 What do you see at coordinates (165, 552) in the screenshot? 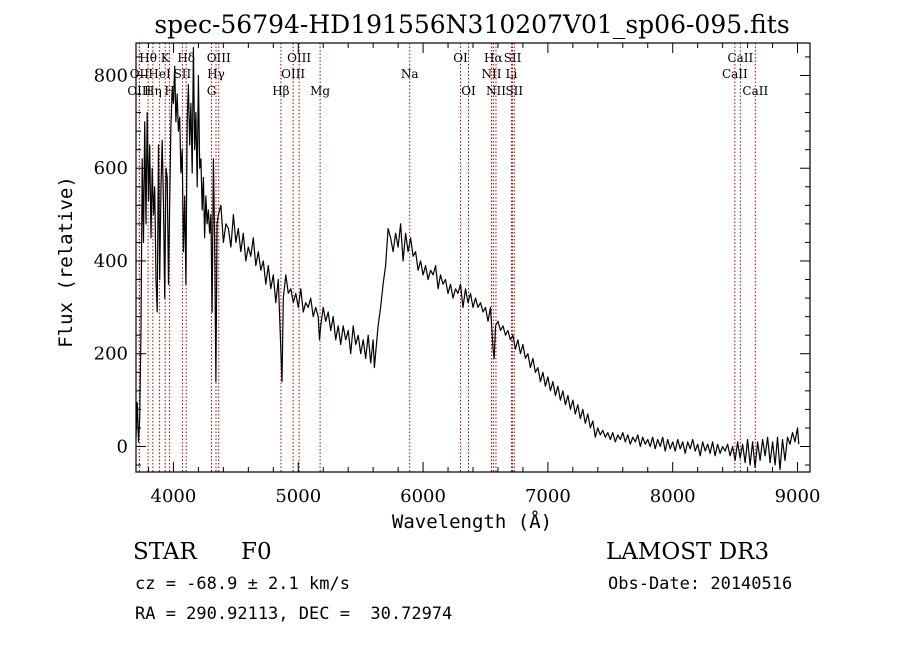
I see `object-type: STAR` at bounding box center [165, 552].